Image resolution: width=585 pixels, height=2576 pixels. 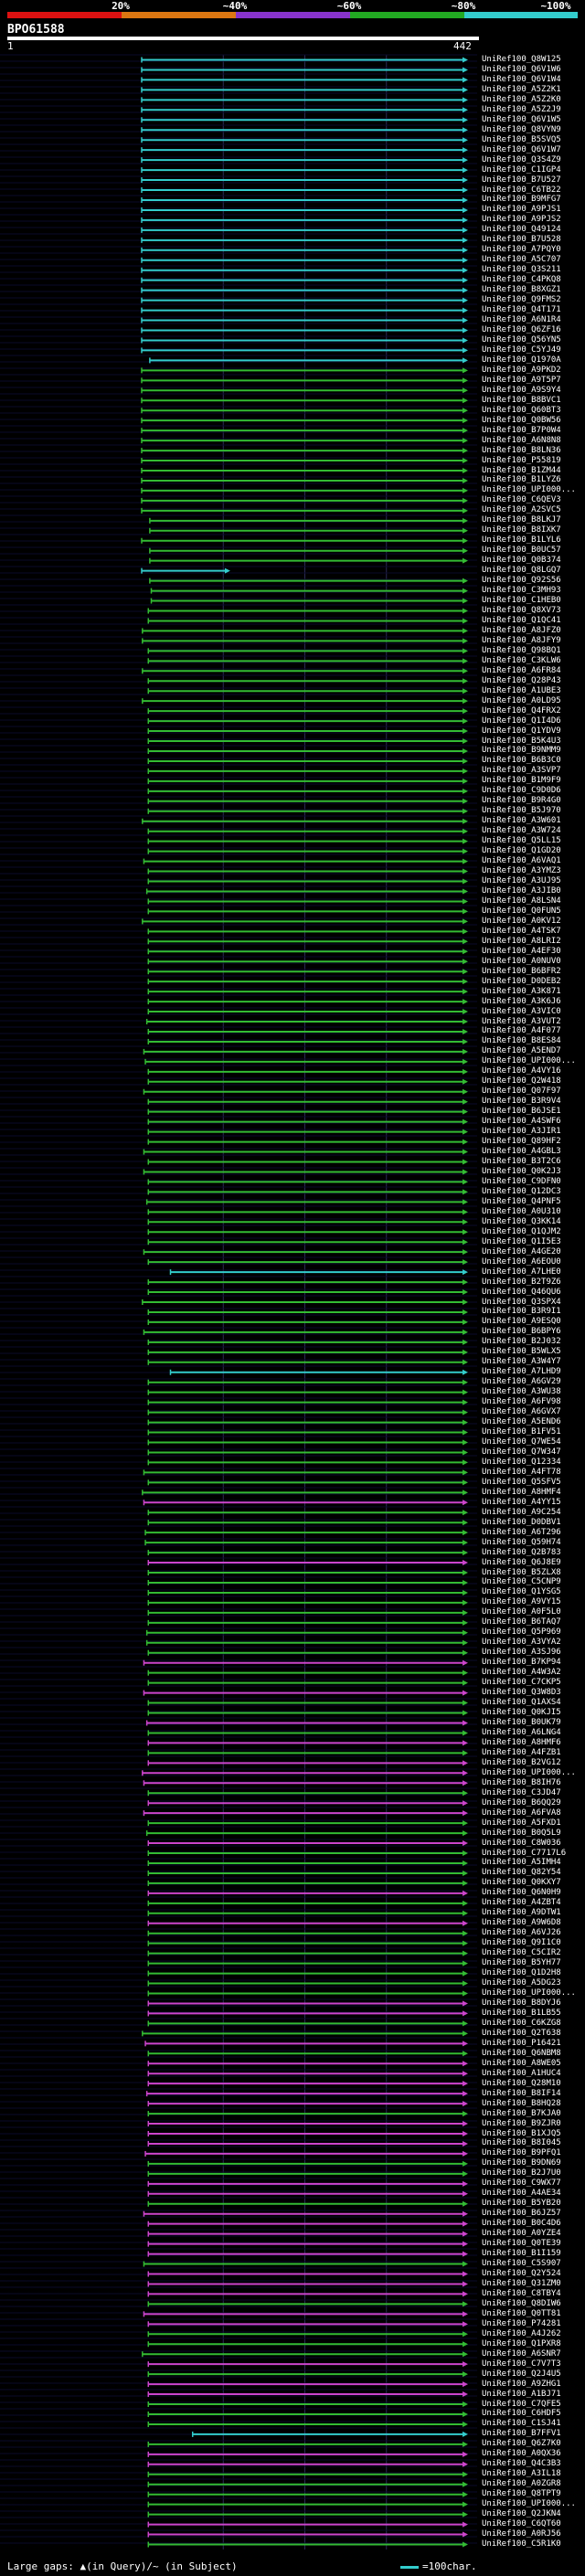 What do you see at coordinates (521, 290) in the screenshot?
I see `hit-label: UniRef100_B8XGZ1` at bounding box center [521, 290].